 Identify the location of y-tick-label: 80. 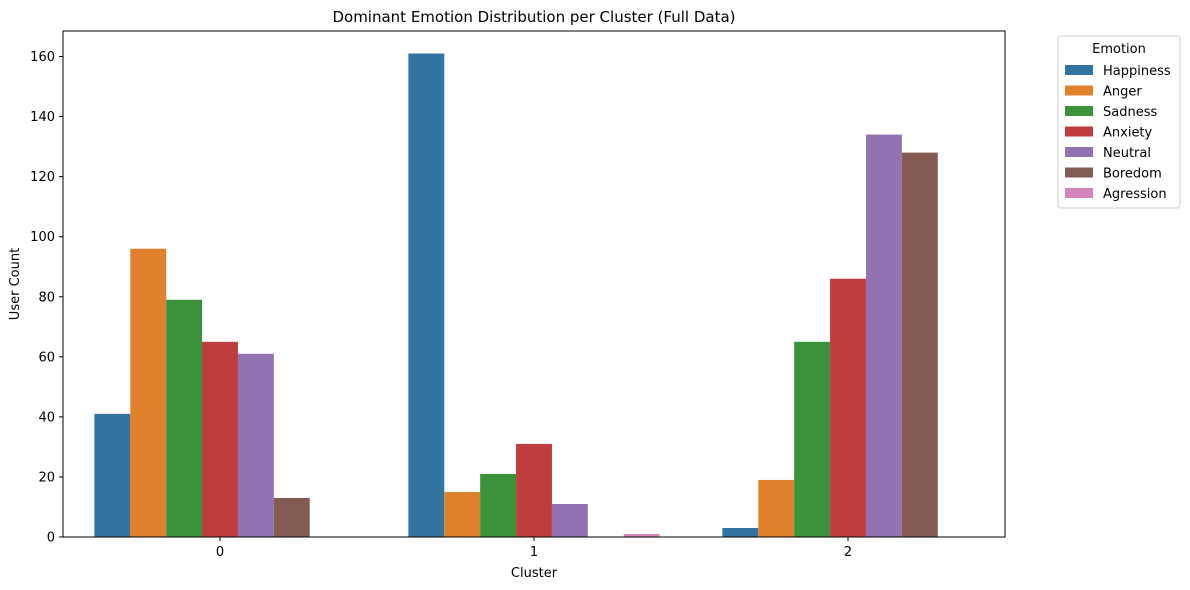
(46, 297).